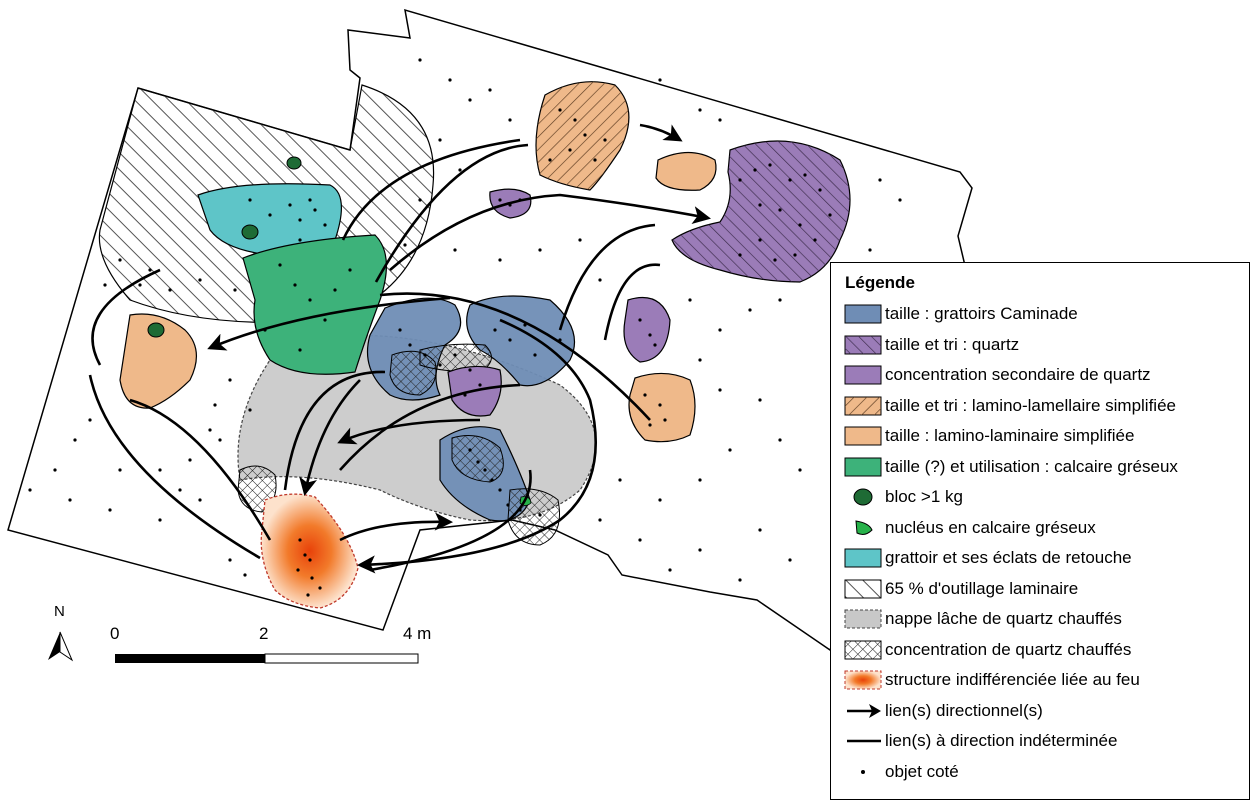 The width and height of the screenshot is (1256, 807). Describe the element at coordinates (1045, 619) in the screenshot. I see `legend-item-nappe: nappe lâche de quartz chauffés` at that location.